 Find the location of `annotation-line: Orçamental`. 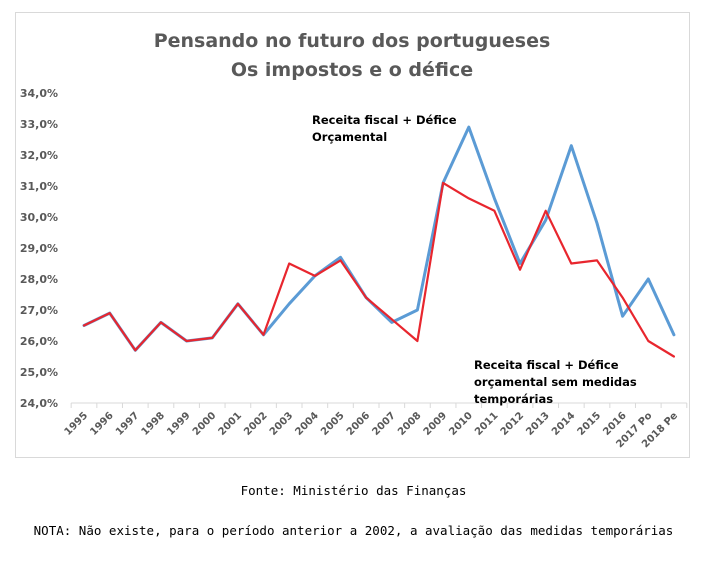

annotation-line: Orçamental is located at coordinates (349, 137).